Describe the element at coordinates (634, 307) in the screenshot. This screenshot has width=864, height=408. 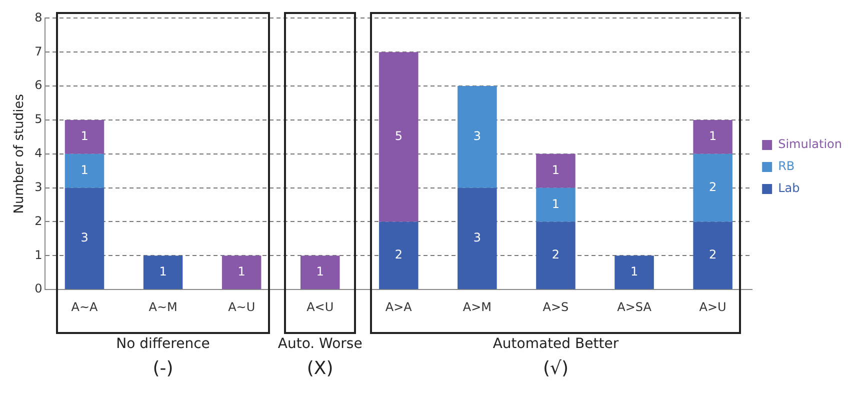
I see `x-tick-label: A>SA` at that location.